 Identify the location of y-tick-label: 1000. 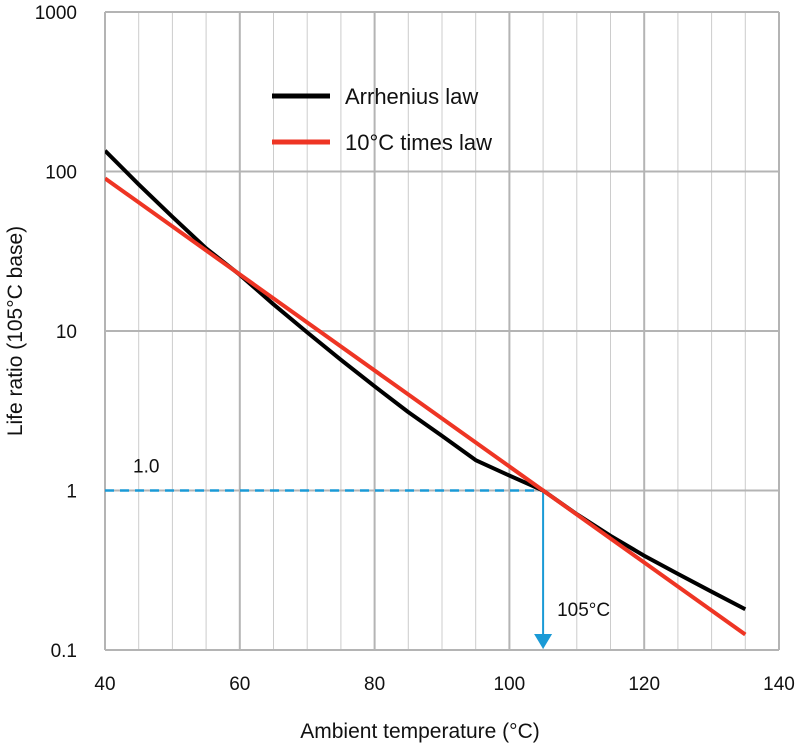
(56, 13).